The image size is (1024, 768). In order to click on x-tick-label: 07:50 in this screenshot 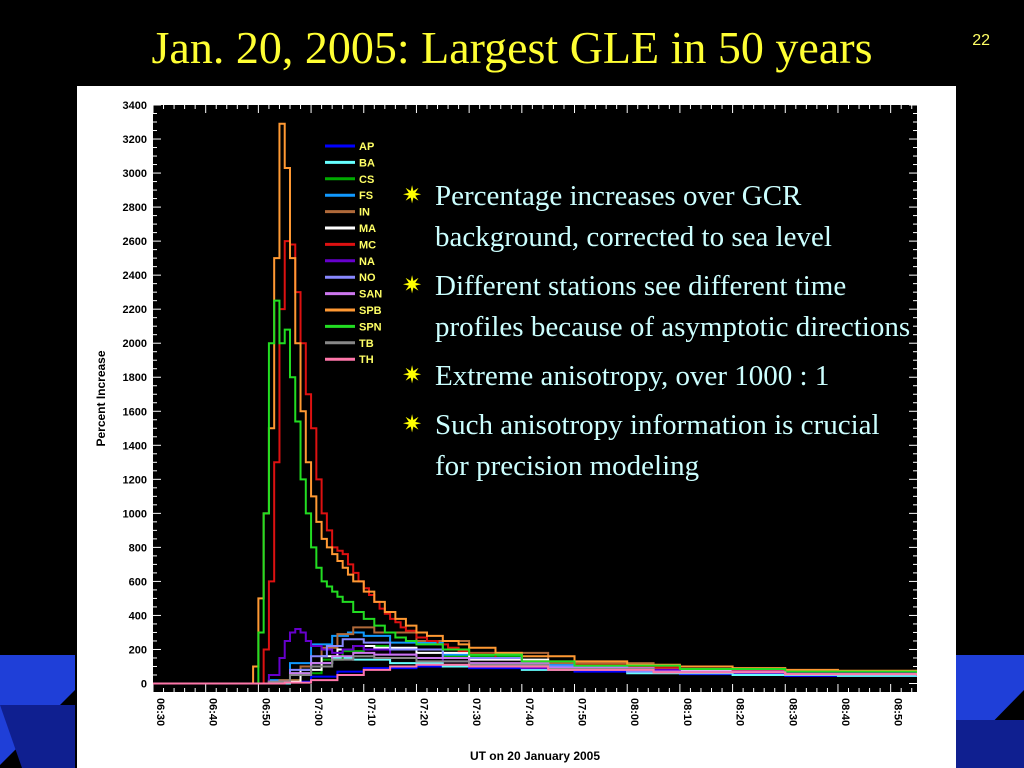, I will do `click(582, 712)`.